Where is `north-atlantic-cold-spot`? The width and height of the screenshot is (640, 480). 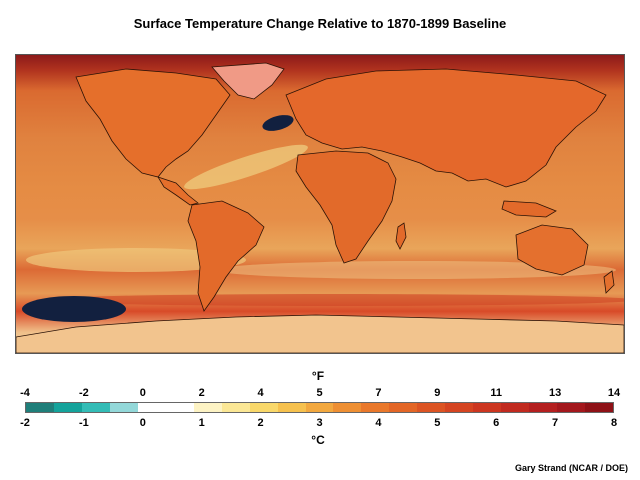 north-atlantic-cold-spot is located at coordinates (278, 123).